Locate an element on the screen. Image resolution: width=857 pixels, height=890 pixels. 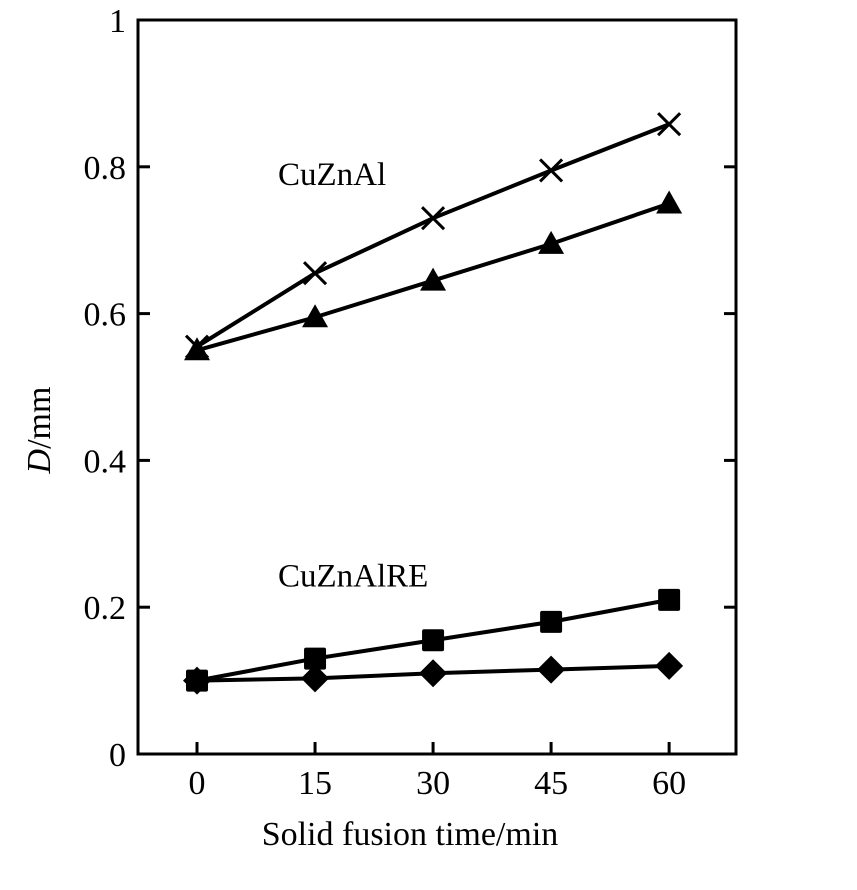
annotations: CuZnAl CuZnAlRE is located at coordinates (353, 375).